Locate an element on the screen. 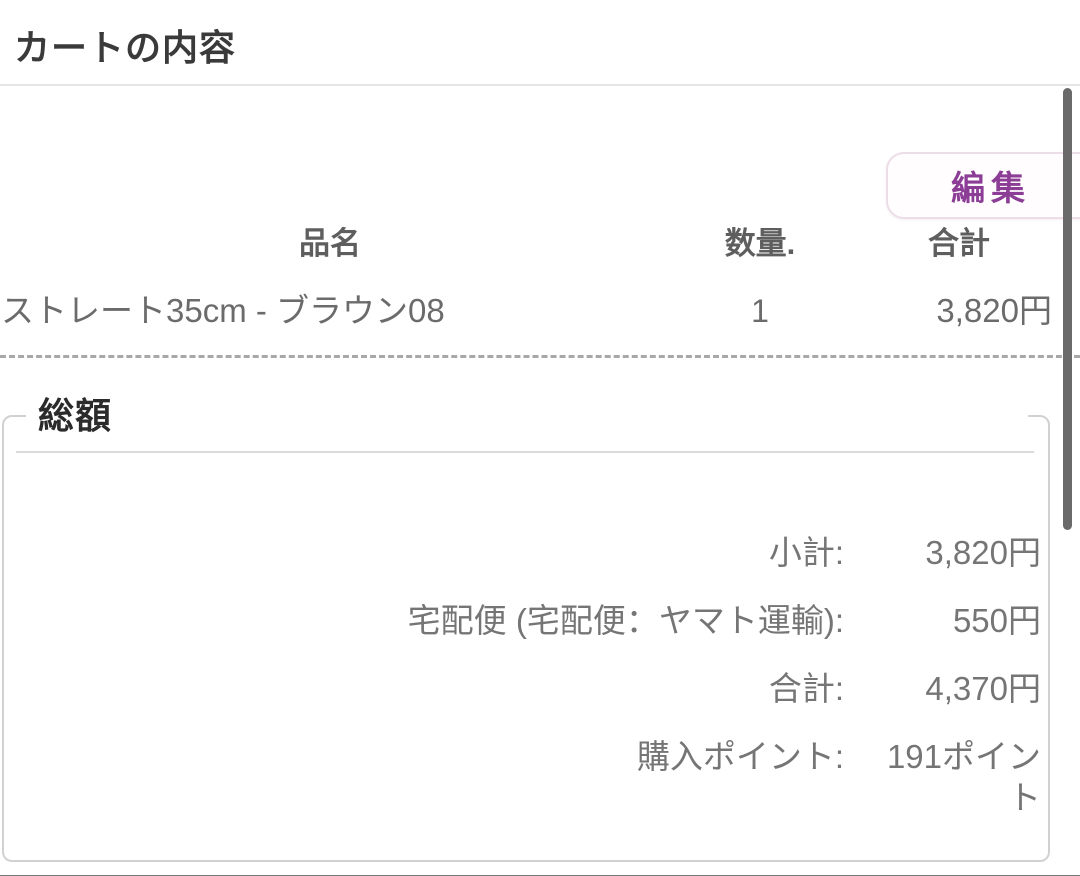 This screenshot has height=876, width=1080. column-header-total: 合計 is located at coordinates (959, 243).